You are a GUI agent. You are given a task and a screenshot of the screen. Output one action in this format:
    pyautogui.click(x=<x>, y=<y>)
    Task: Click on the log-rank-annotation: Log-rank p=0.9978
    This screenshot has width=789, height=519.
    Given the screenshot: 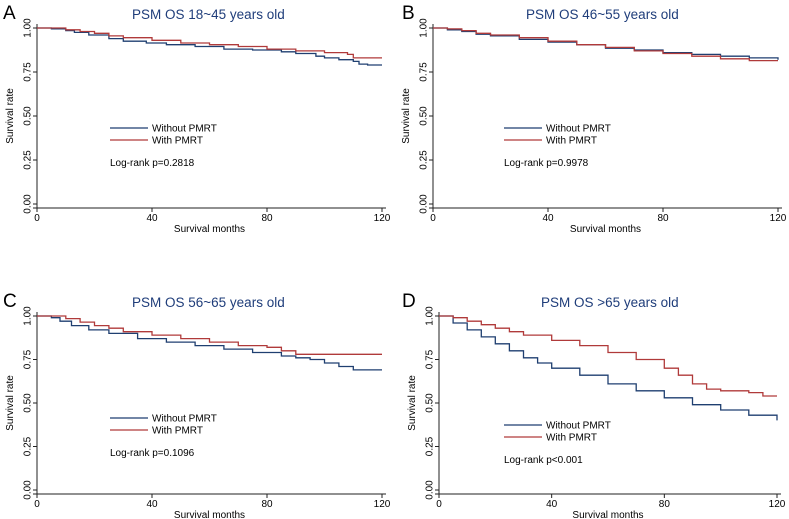 What is the action you would take?
    pyautogui.click(x=546, y=163)
    